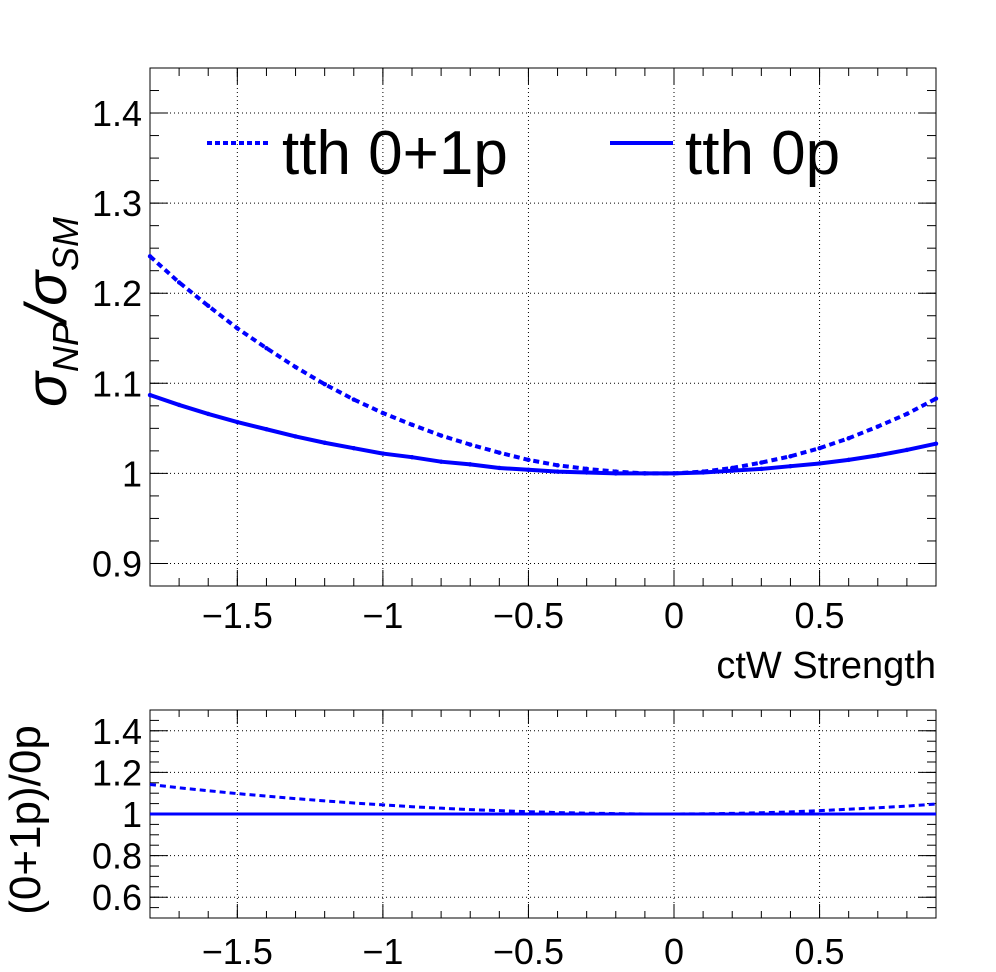 The image size is (996, 972). What do you see at coordinates (117, 338) in the screenshot?
I see `main-y-tick-labels: 0.9 1 1.1 1.2 1.3 1.4` at bounding box center [117, 338].